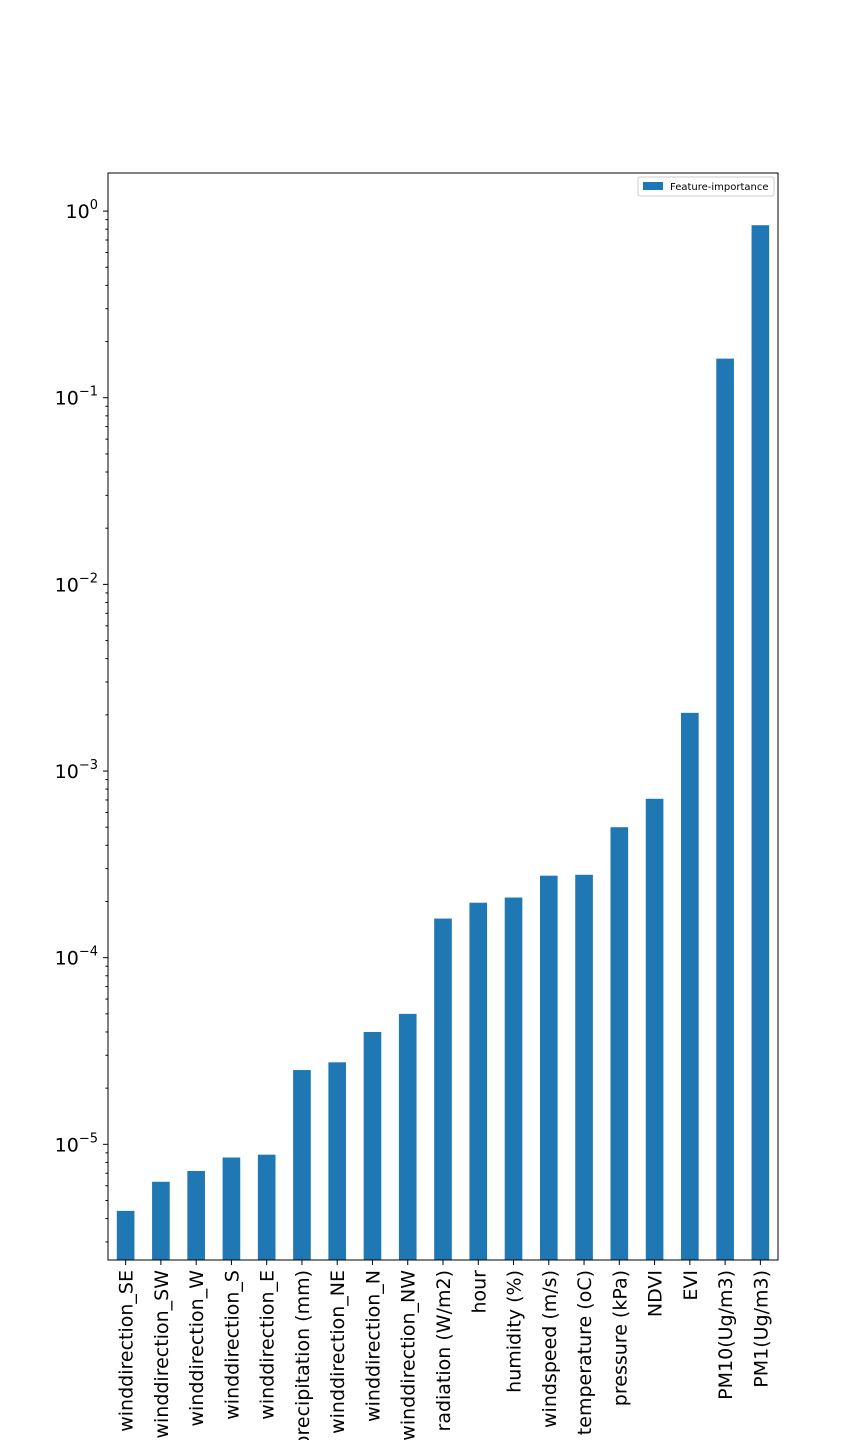 This screenshot has width=864, height=1444. Describe the element at coordinates (76, 397) in the screenshot. I see `y-tick-label: 10⁻¹` at that location.